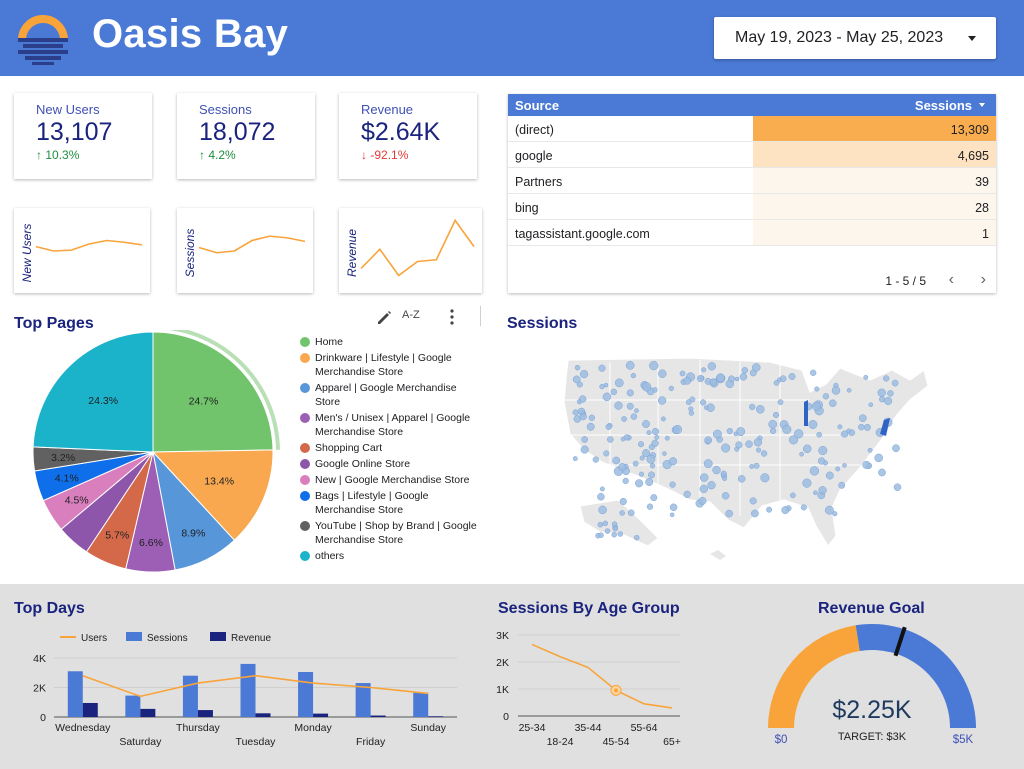 Image resolution: width=1024 pixels, height=769 pixels. I want to click on x-tick-label: Saturday, so click(140, 742).